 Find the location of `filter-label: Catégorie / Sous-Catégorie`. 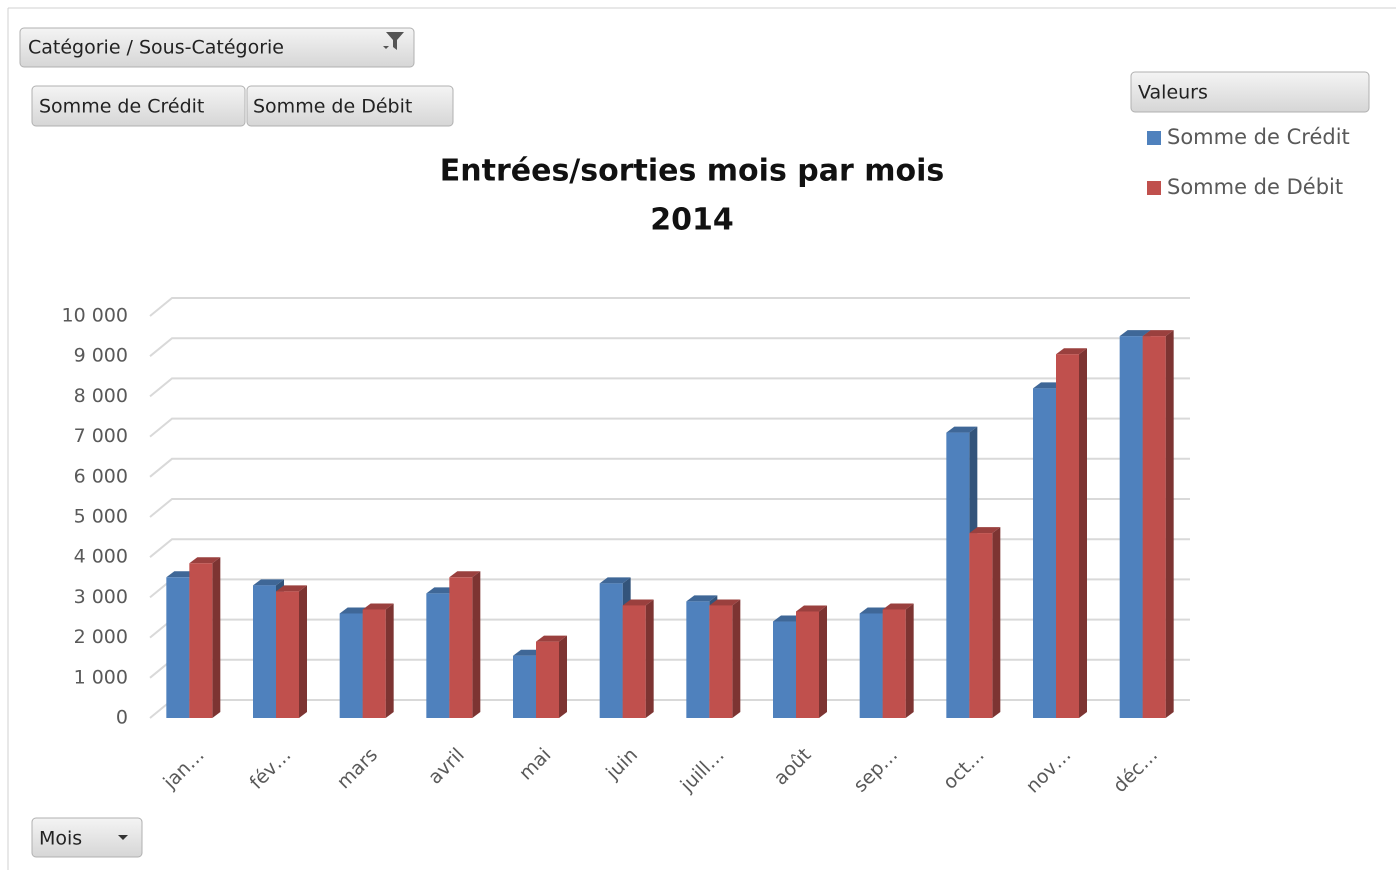

filter-label: Catégorie / Sous-Catégorie is located at coordinates (156, 48).